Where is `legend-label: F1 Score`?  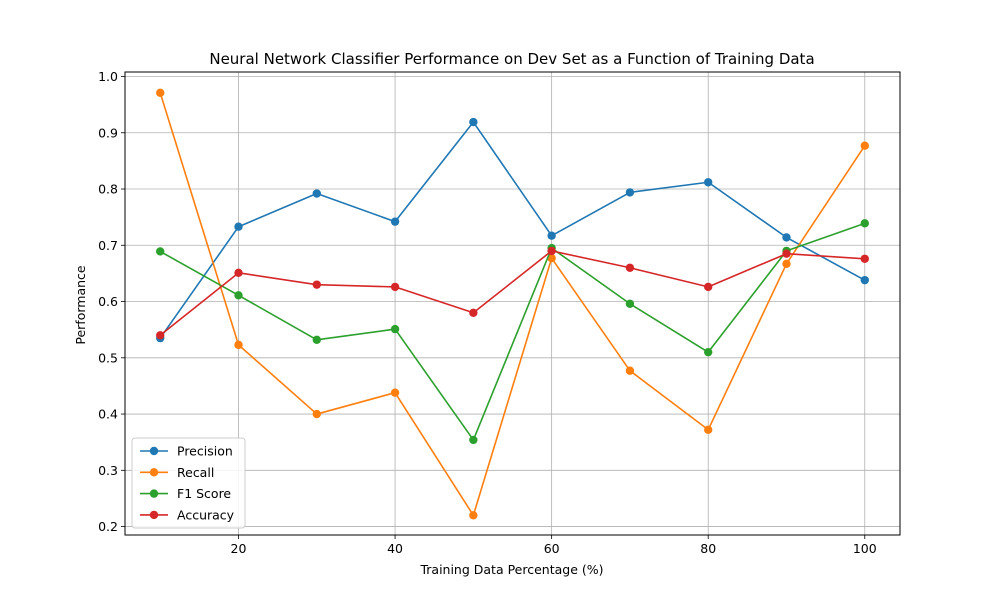
legend-label: F1 Score is located at coordinates (204, 493).